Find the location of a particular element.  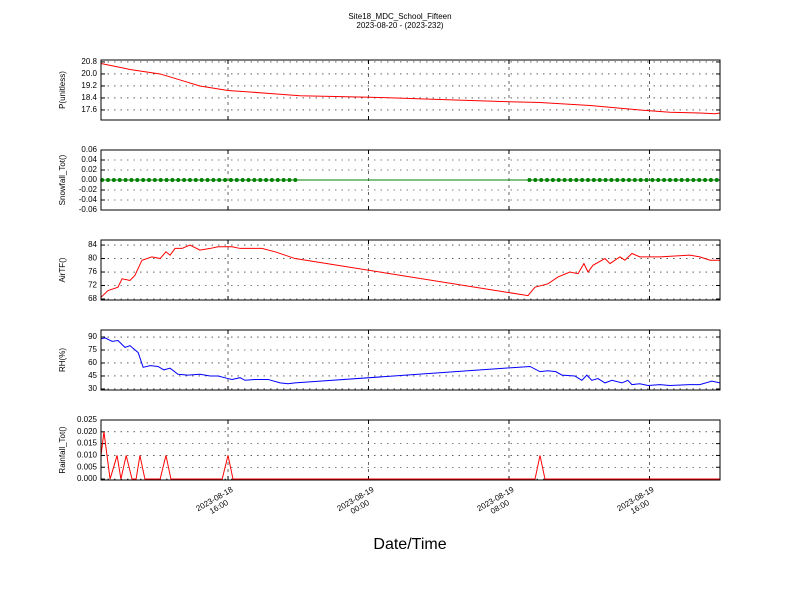

chart-subtitle: 2023-08-20 - (2023-232) is located at coordinates (400, 25).